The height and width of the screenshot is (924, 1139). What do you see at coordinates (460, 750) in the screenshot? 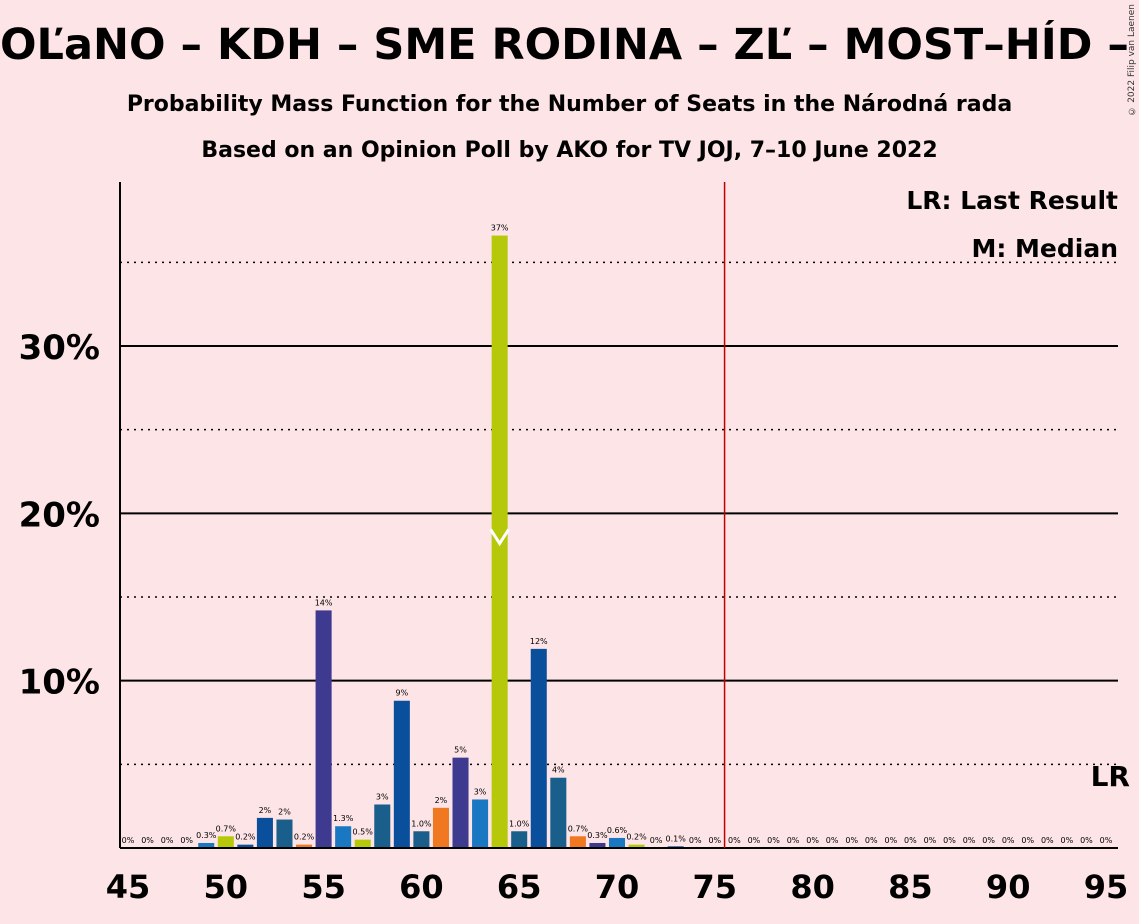
I see `bar-value-label: 5%` at bounding box center [460, 750].